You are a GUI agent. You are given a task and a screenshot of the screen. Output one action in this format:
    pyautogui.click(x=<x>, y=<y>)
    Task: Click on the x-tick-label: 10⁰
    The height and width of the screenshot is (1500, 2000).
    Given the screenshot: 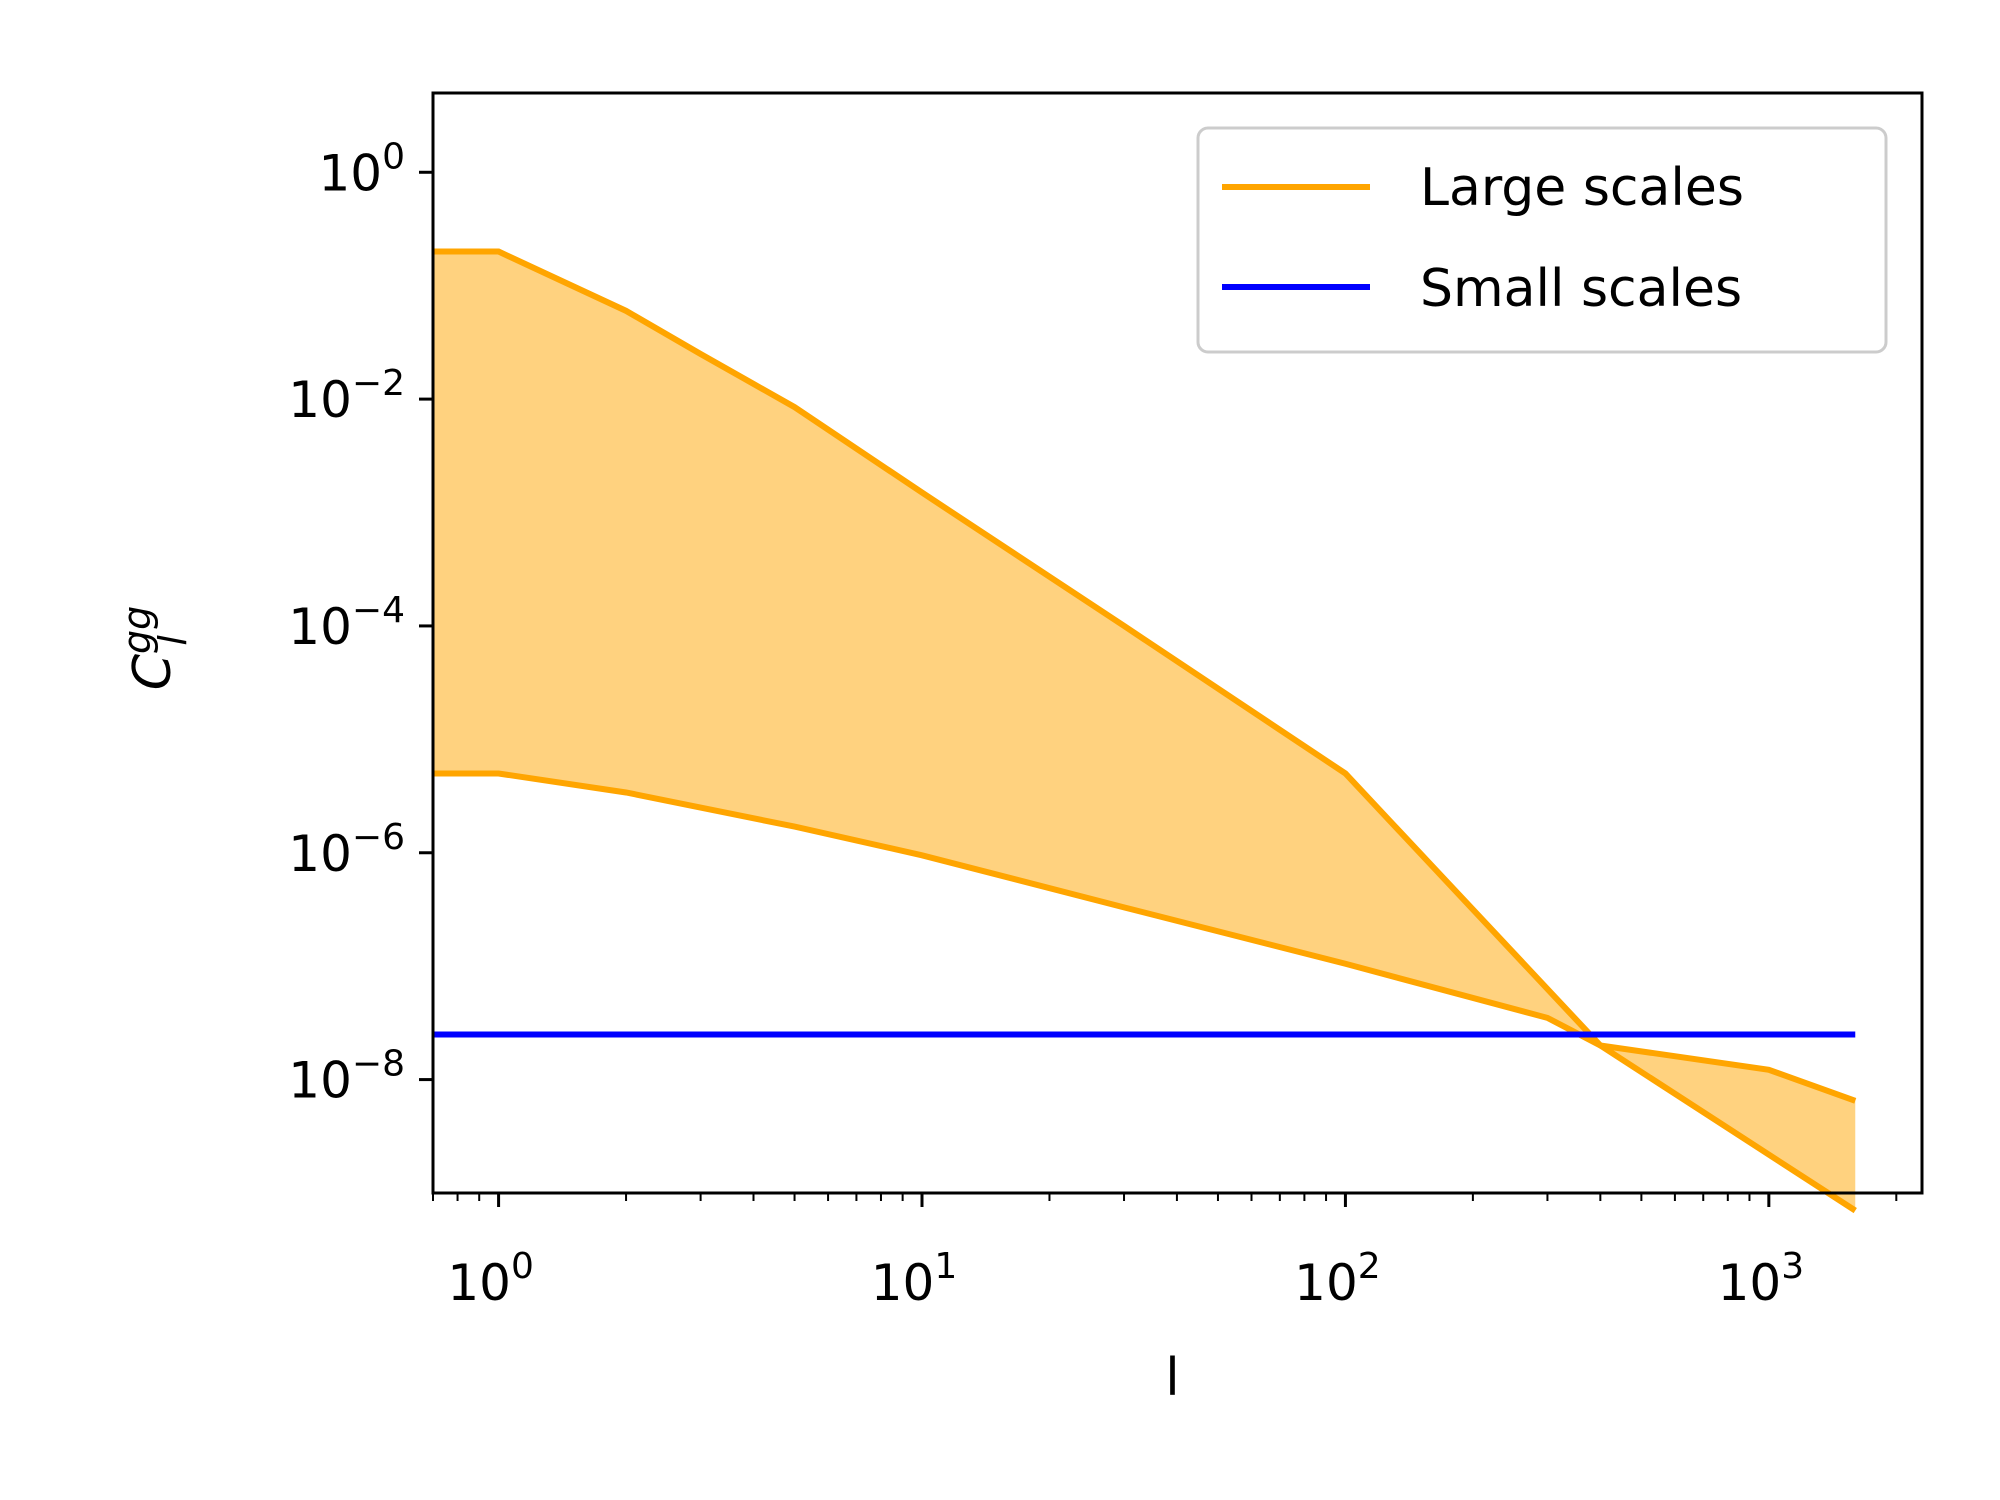 What is the action you would take?
    pyautogui.click(x=490, y=1279)
    